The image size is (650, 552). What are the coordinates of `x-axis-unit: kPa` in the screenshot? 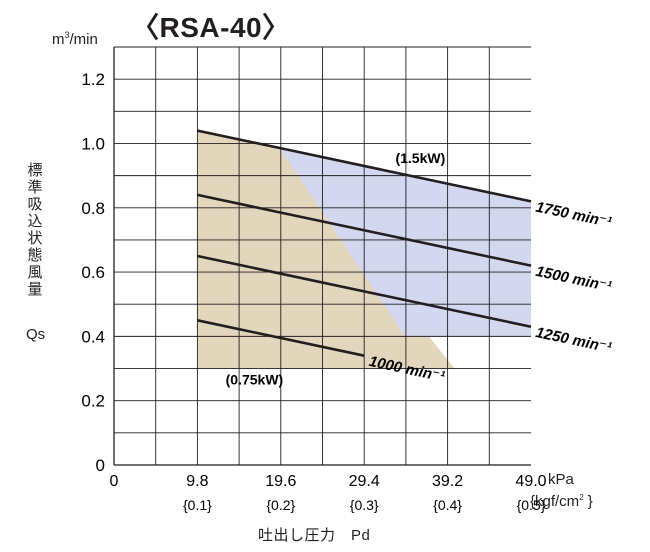 It's located at (561, 479).